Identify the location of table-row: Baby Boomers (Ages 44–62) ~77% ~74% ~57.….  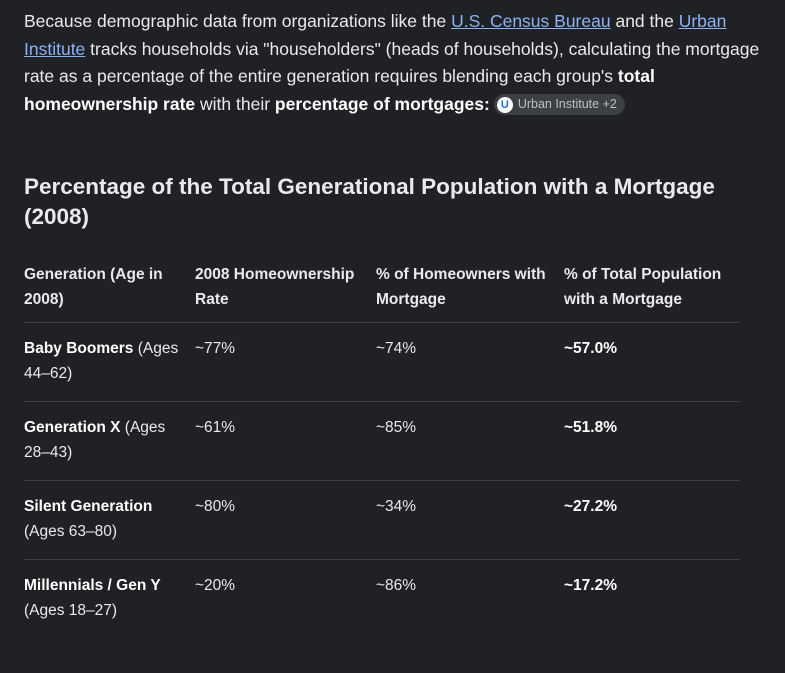
(382, 362).